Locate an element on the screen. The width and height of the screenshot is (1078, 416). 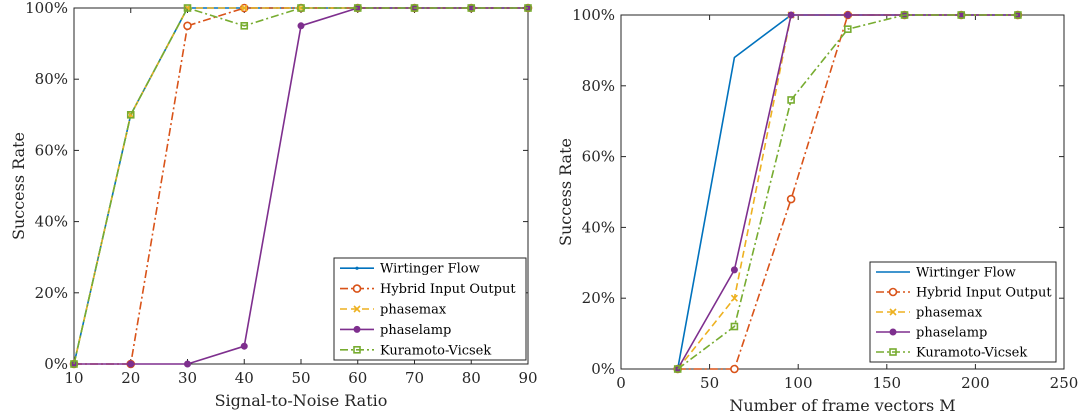
legend-box is located at coordinates (963, 312).